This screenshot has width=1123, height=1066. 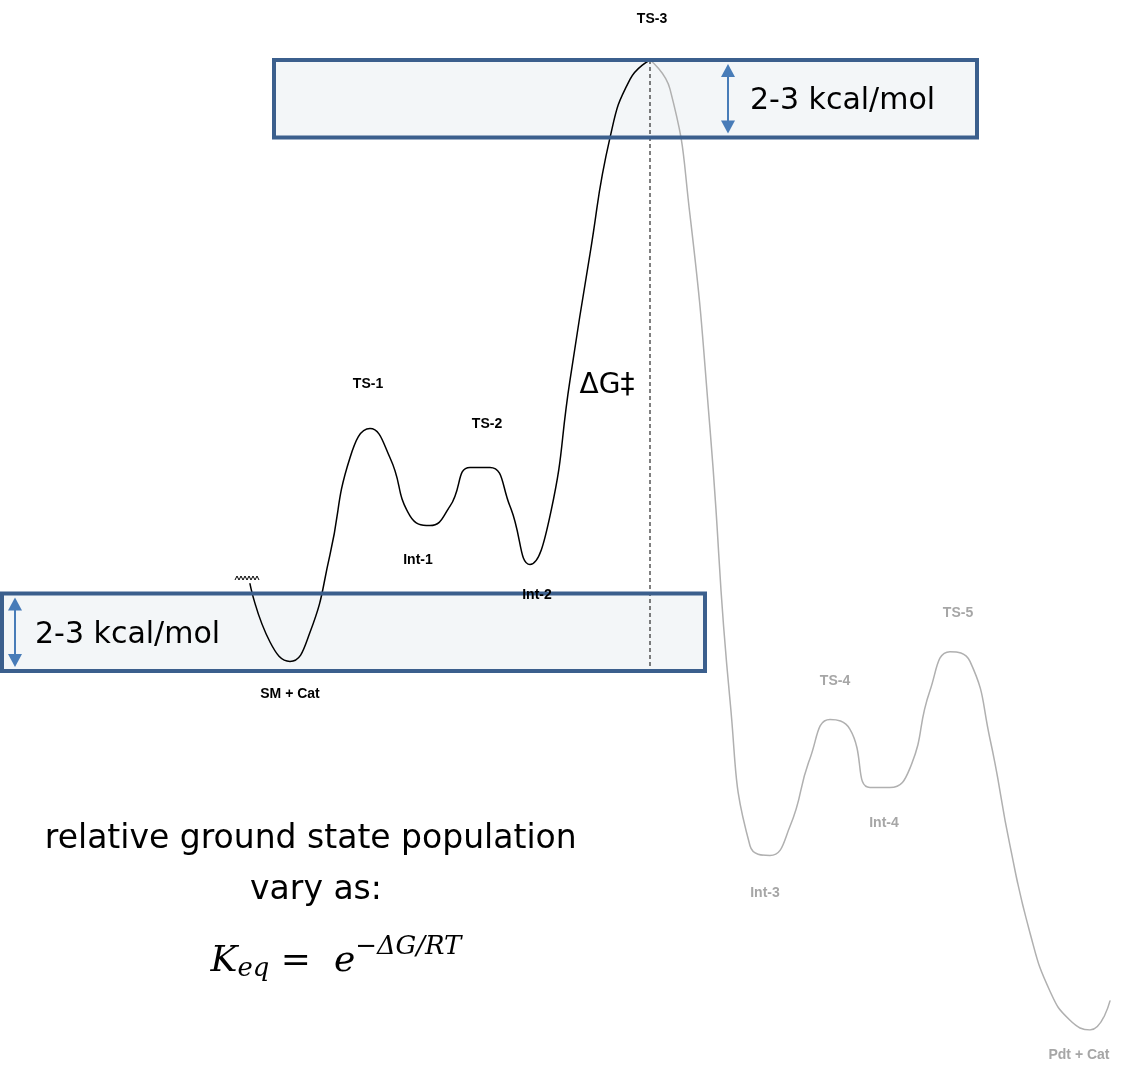 What do you see at coordinates (368, 383) in the screenshot?
I see `annotation: TS-1` at bounding box center [368, 383].